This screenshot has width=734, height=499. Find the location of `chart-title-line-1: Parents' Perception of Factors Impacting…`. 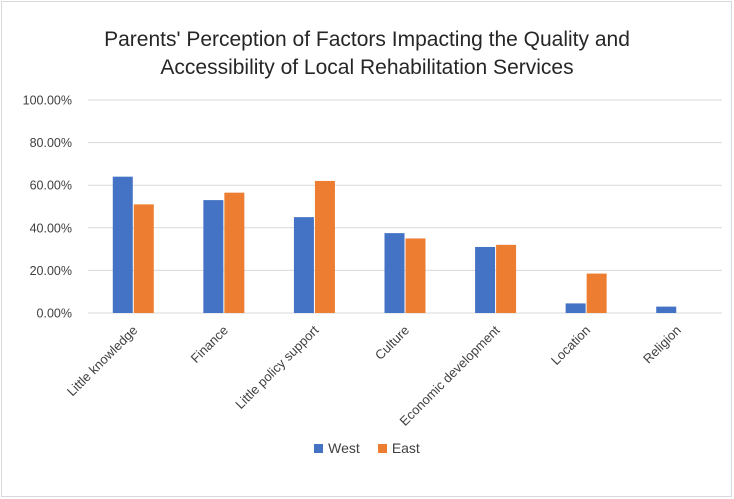

chart-title-line-1: Parents' Perception of Factors Impacting… is located at coordinates (367, 39).